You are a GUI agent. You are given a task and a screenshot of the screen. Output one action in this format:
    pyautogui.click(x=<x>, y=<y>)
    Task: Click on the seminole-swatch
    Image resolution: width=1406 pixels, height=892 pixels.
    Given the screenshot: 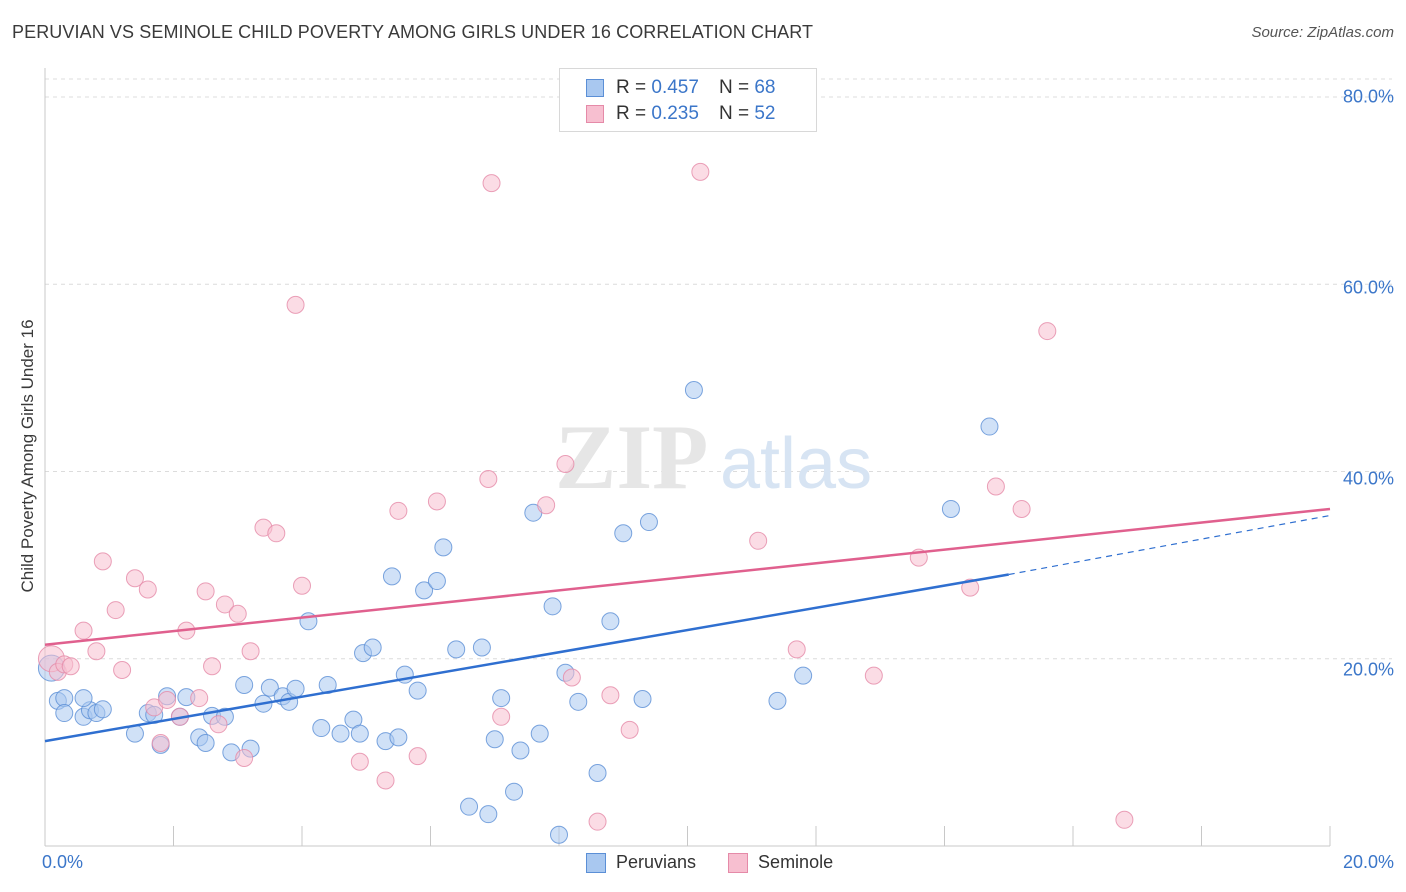 What is the action you would take?
    pyautogui.click(x=595, y=114)
    